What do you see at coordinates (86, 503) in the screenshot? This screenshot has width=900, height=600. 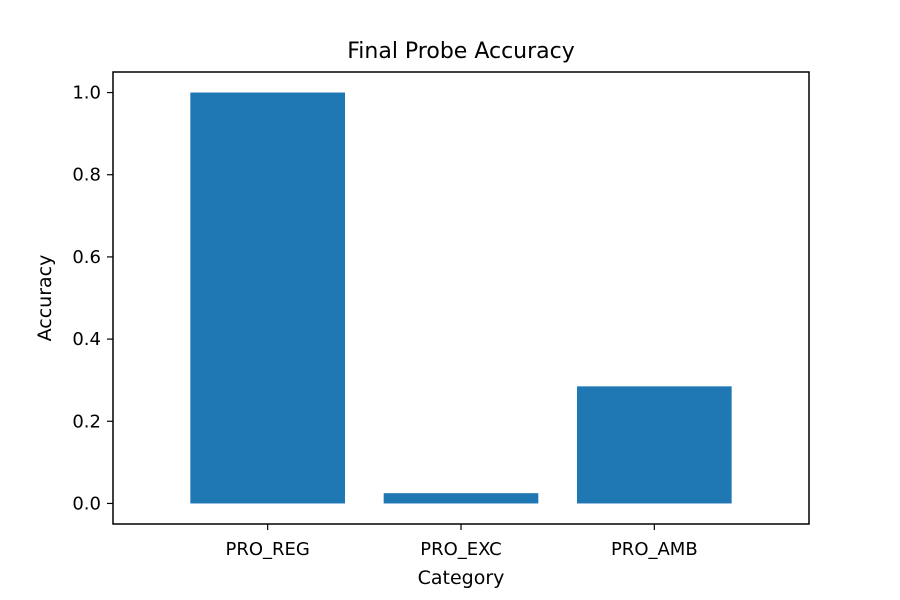 I see `y-tick-label: 0.0` at bounding box center [86, 503].